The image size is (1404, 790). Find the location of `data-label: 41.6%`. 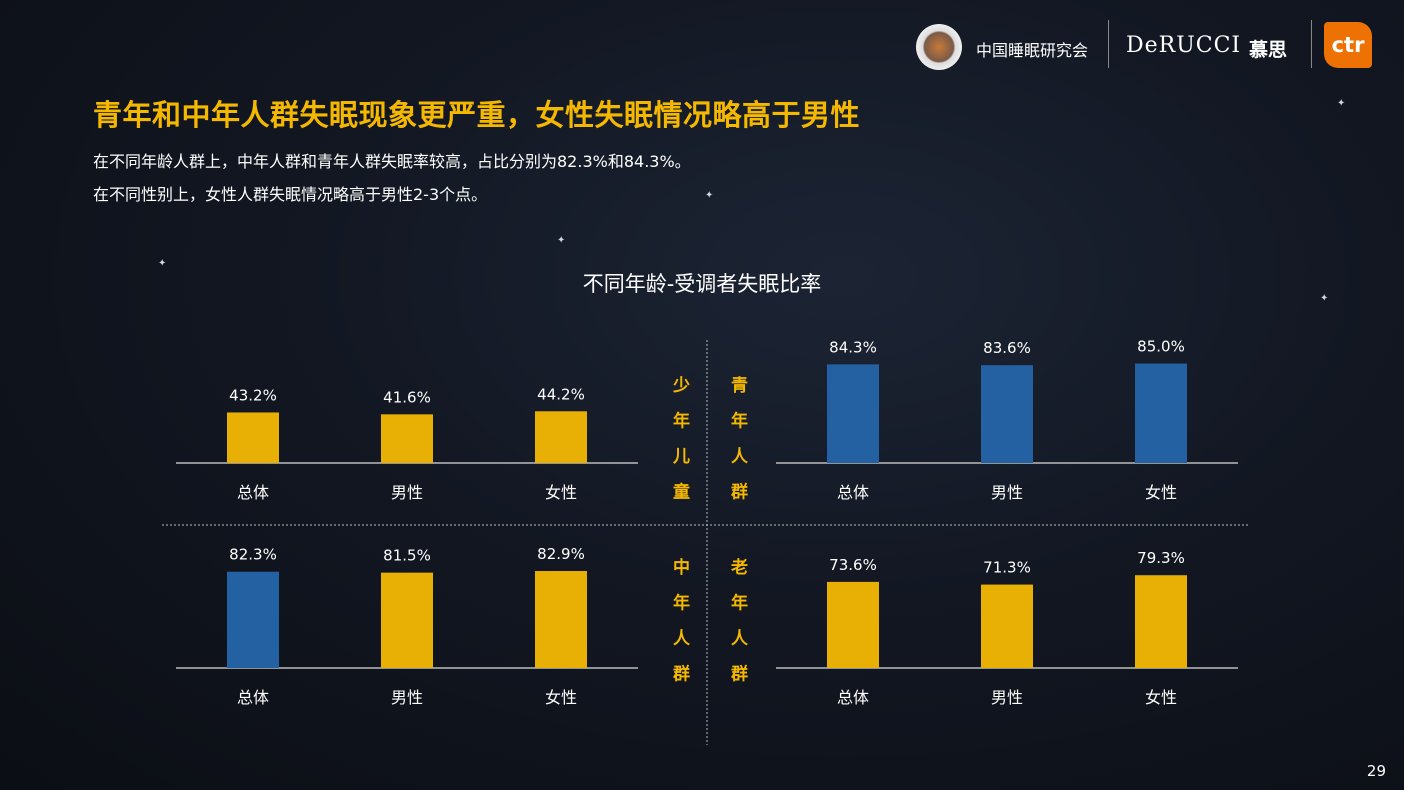

data-label: 41.6% is located at coordinates (407, 397).